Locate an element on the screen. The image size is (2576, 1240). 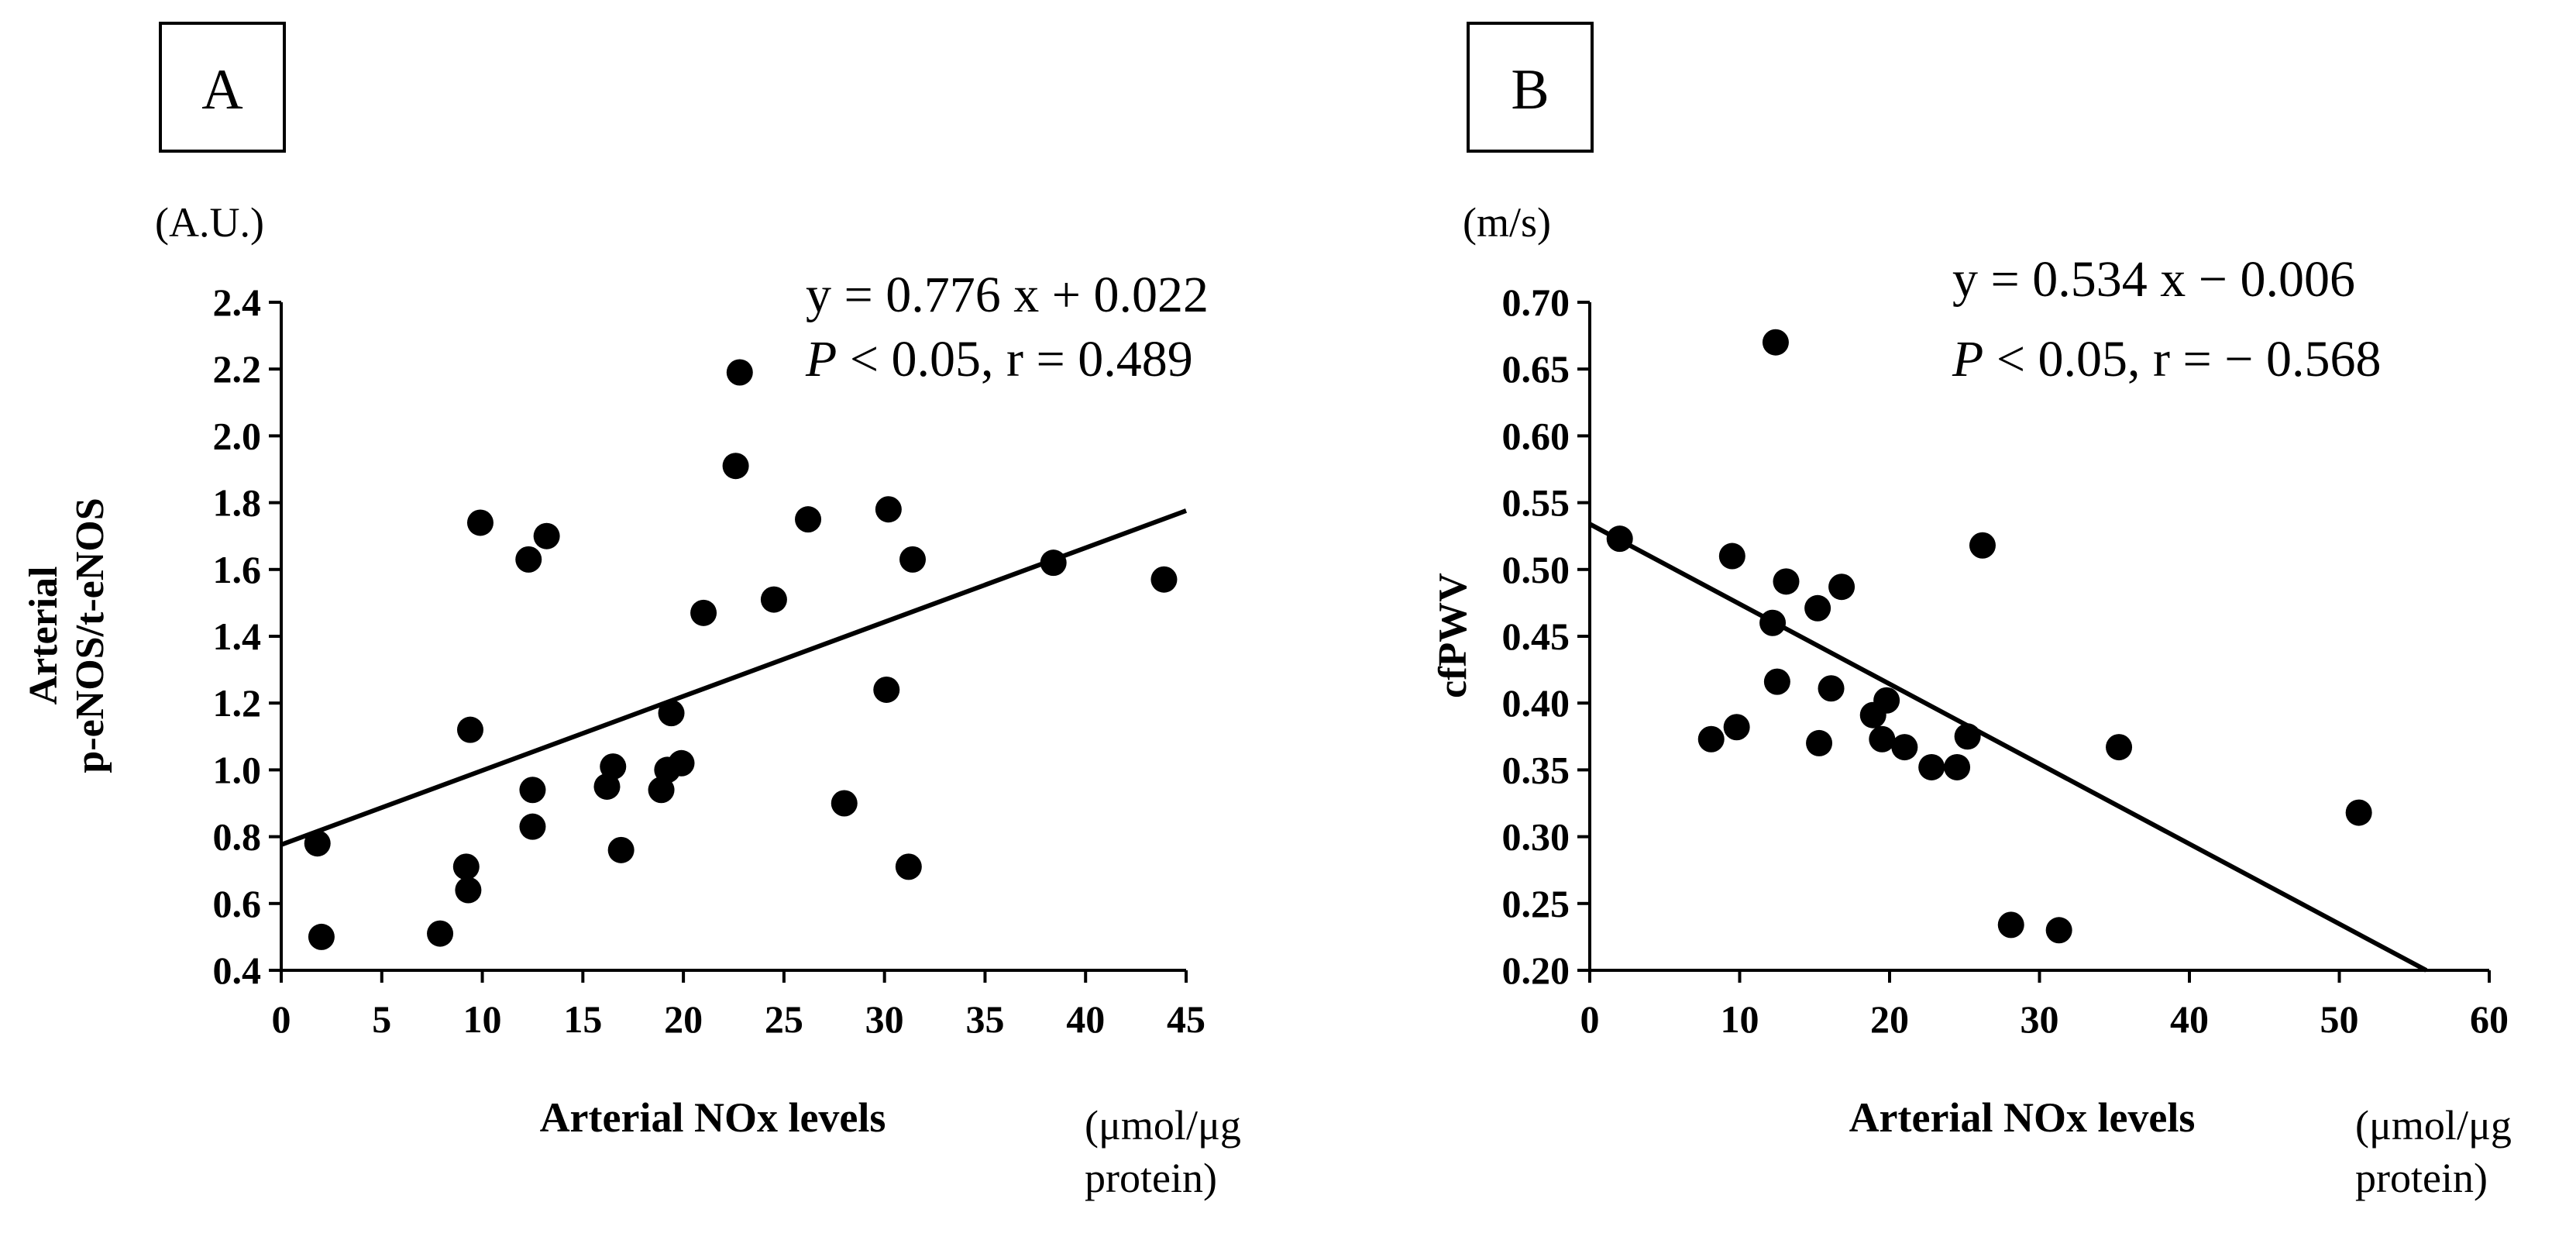
y-tick-label: 0.60 is located at coordinates (1536, 435).